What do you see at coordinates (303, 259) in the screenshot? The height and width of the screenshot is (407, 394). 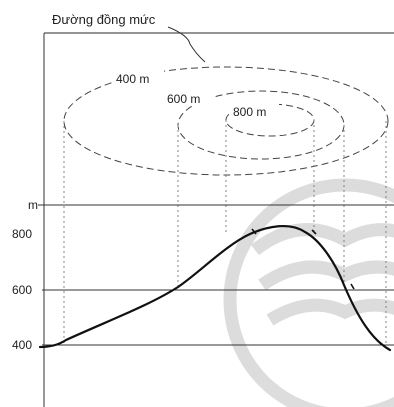 I see `intersection-ticks` at bounding box center [303, 259].